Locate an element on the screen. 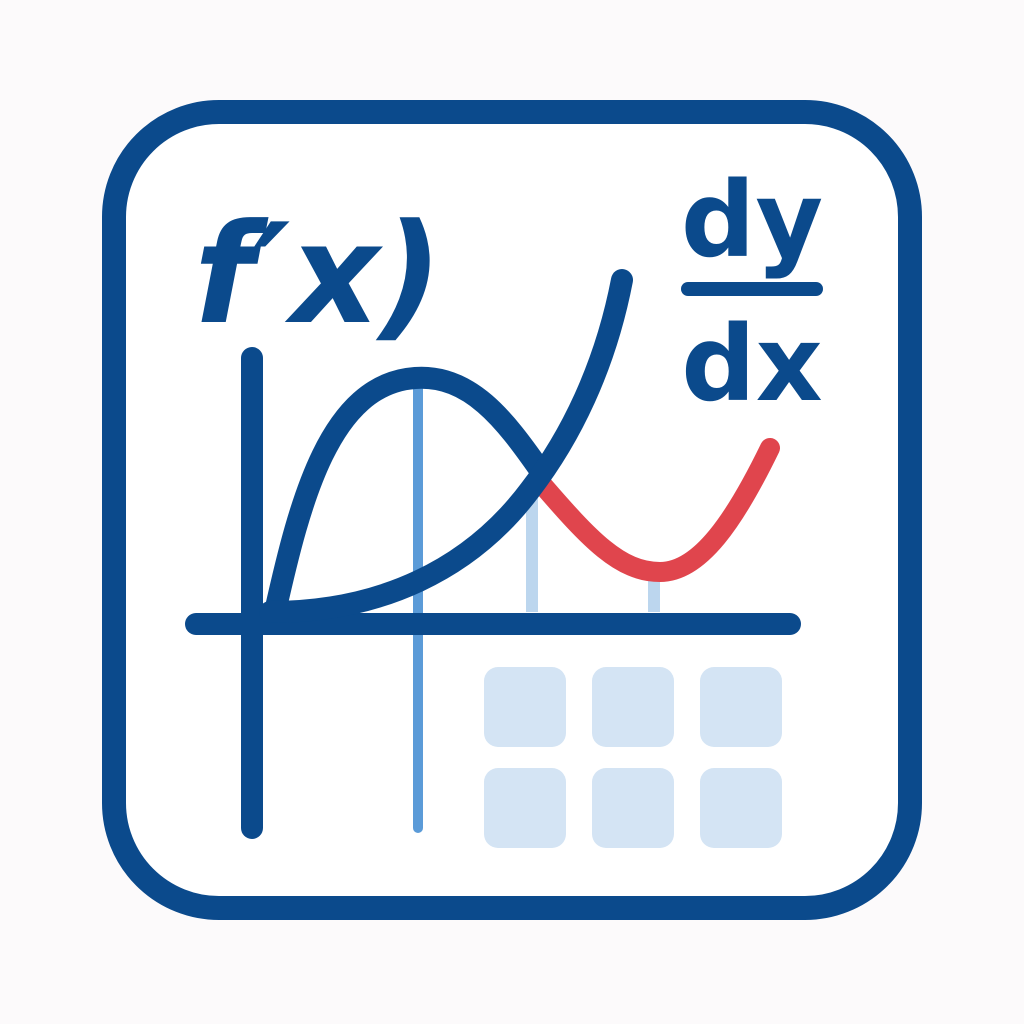 The image size is (1024, 1024). keypad-grid is located at coordinates (633, 757).